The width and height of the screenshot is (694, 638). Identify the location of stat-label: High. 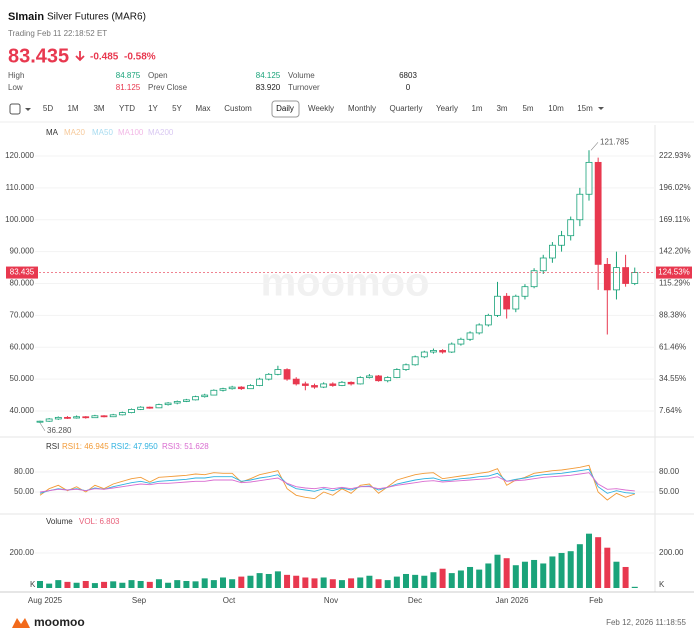
(16, 75).